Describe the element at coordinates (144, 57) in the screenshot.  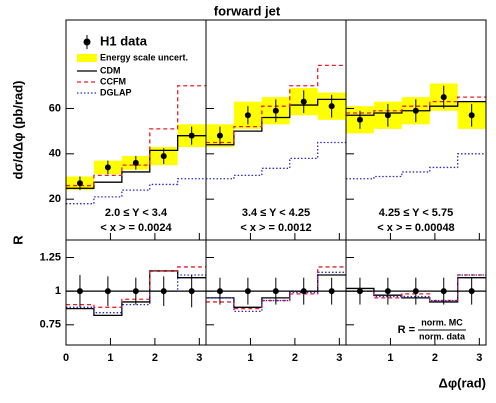
I see `legend-band-label: Energy scale uncert.` at that location.